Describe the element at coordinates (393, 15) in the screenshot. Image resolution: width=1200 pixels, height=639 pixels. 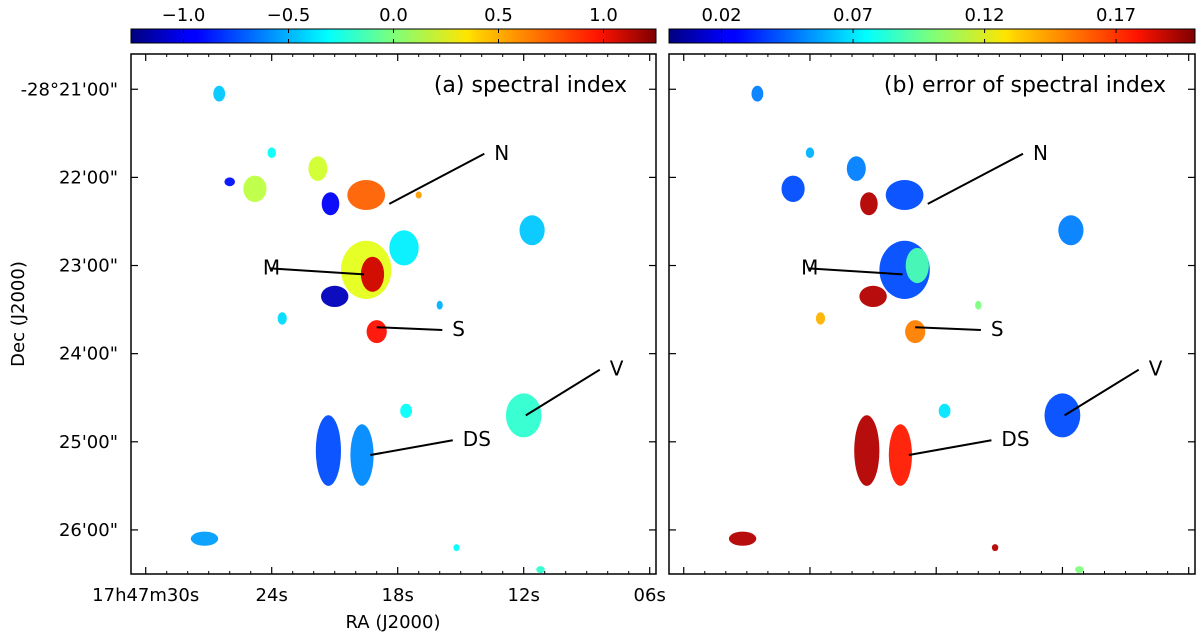
I see `colorbar-tick-label: 0.0` at that location.